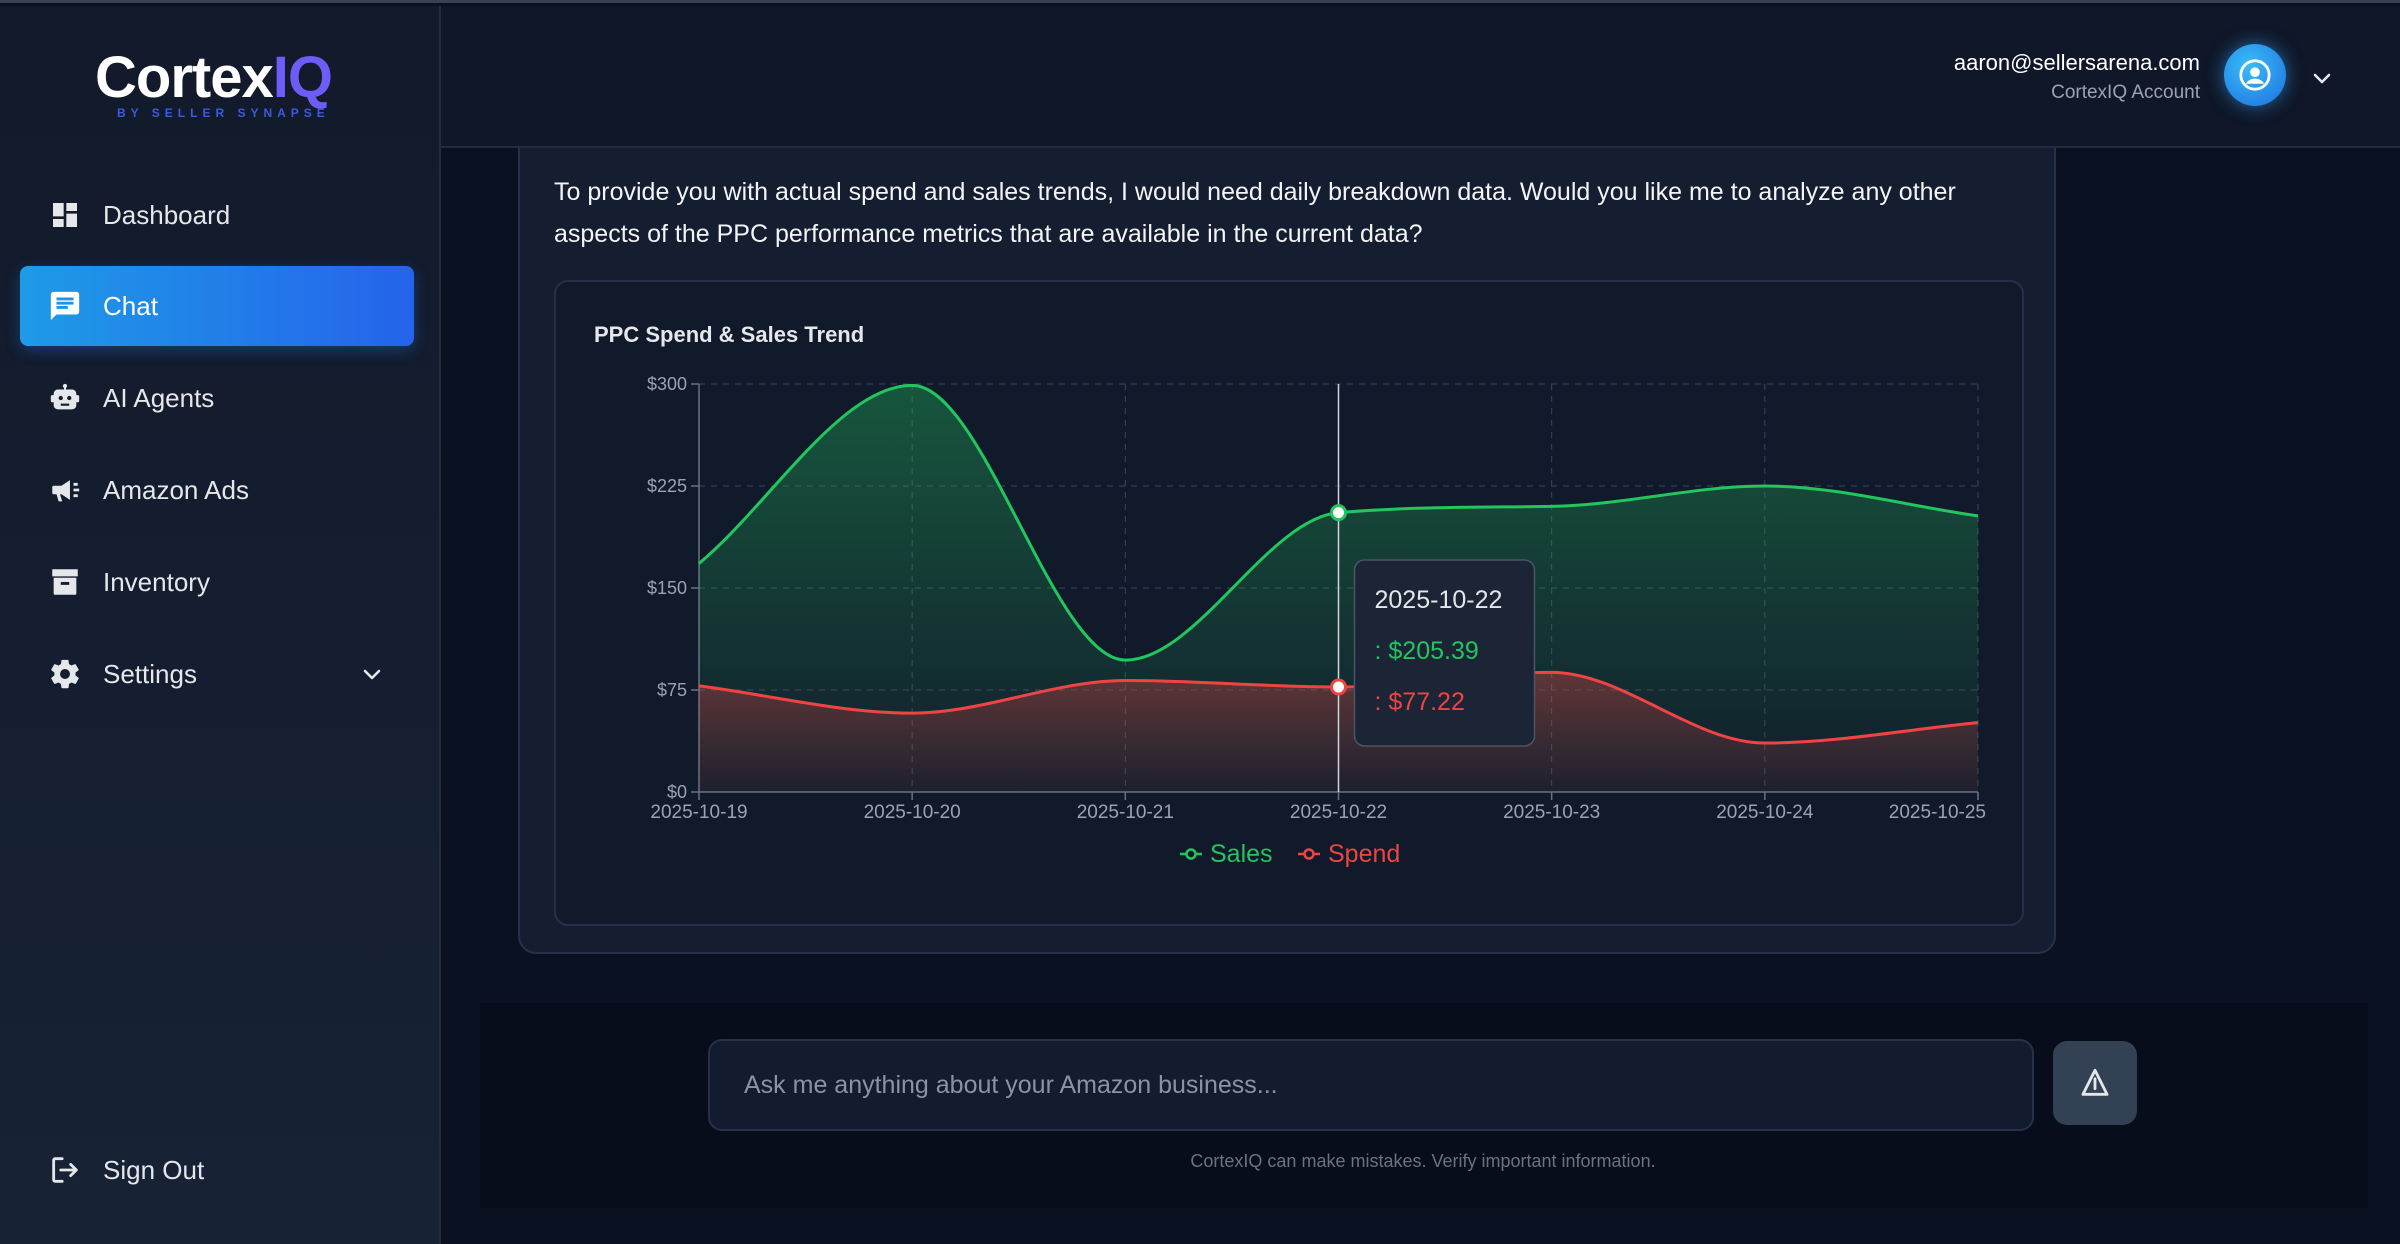 This screenshot has height=1244, width=2400. I want to click on sidebar-item-label: Settings, so click(150, 673).